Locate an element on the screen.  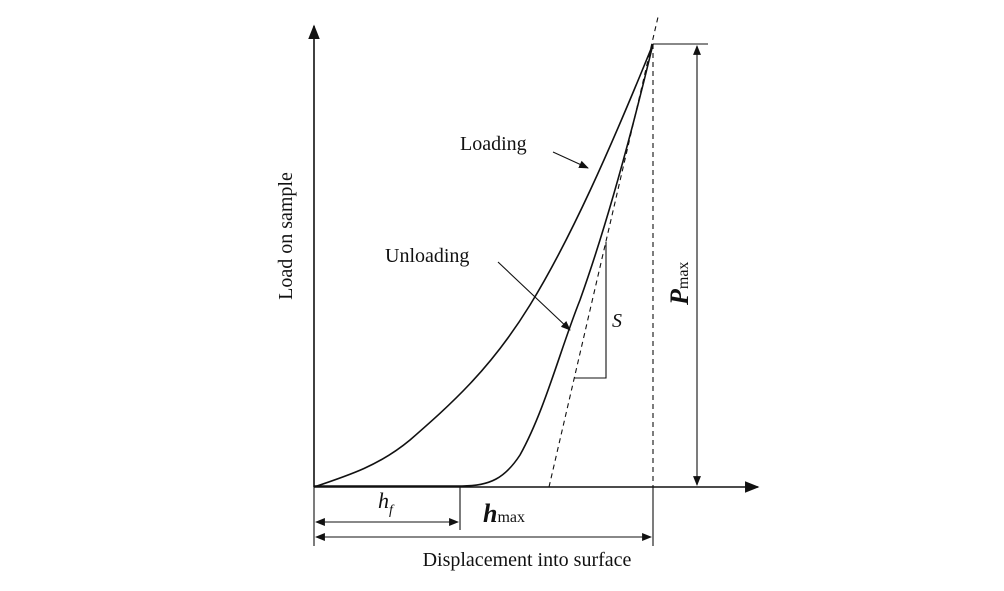
y-axis-label: Load on sample is located at coordinates (286, 236).